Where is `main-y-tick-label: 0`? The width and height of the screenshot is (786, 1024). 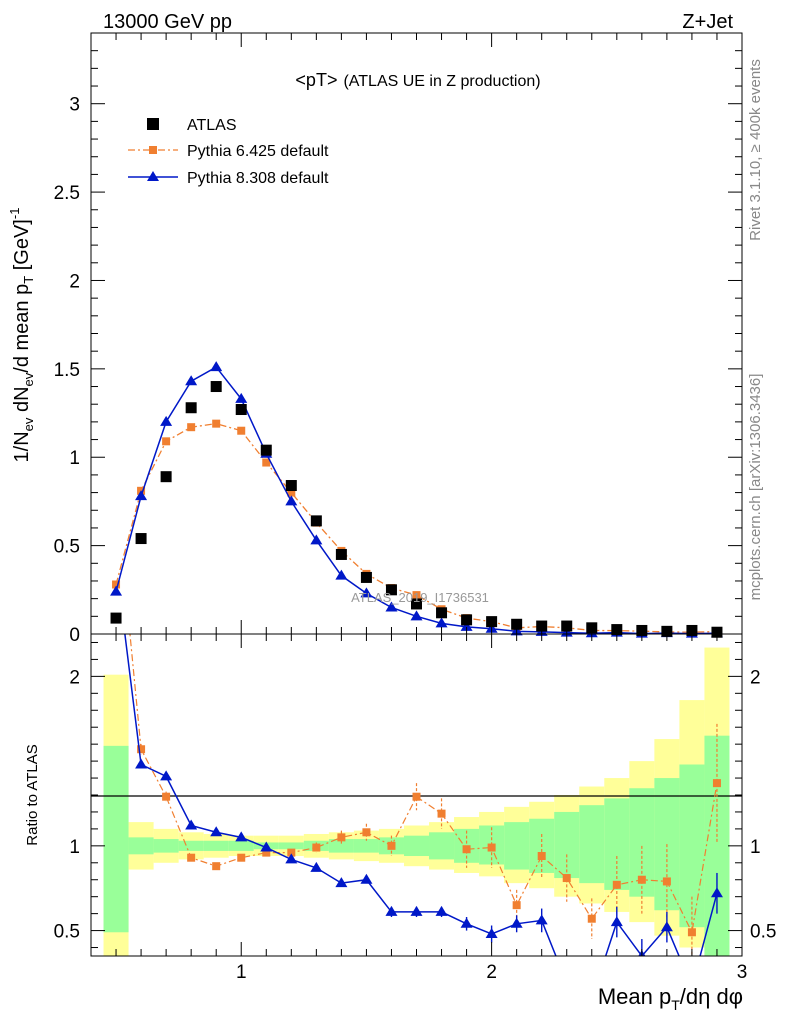
main-y-tick-label: 0 is located at coordinates (74, 635).